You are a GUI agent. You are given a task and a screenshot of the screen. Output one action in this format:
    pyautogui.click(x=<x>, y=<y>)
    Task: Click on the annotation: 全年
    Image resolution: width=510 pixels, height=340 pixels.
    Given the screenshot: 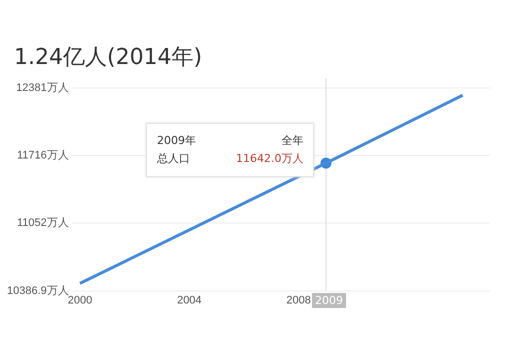 What is the action you would take?
    pyautogui.click(x=292, y=141)
    